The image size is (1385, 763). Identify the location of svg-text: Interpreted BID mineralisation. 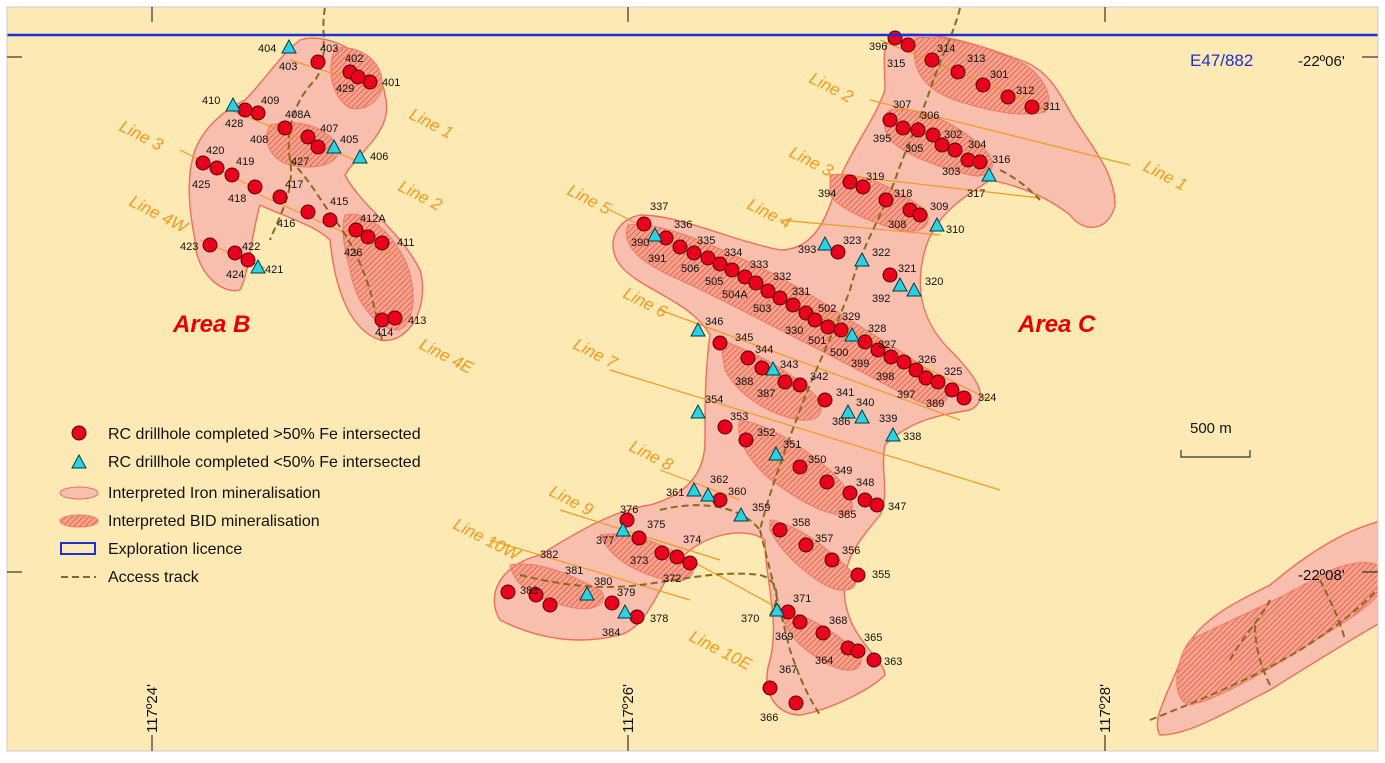
(214, 521).